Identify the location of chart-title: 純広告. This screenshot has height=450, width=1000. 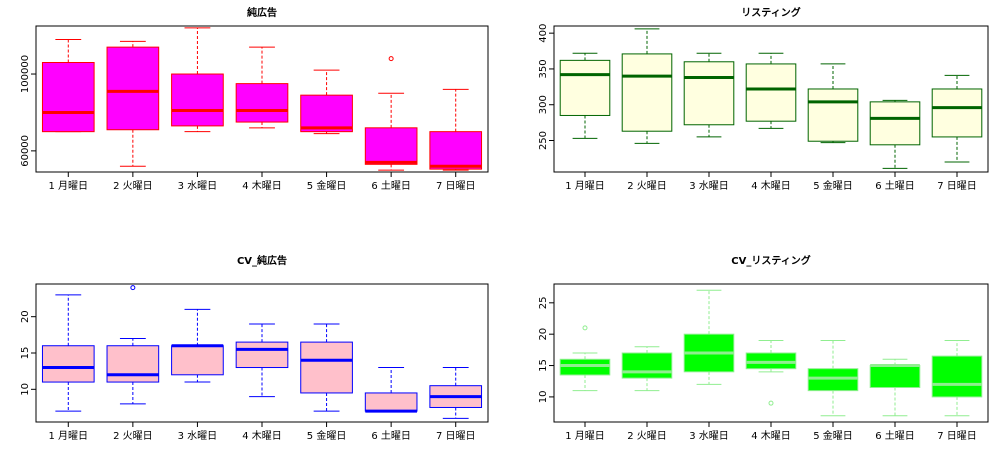
(262, 12).